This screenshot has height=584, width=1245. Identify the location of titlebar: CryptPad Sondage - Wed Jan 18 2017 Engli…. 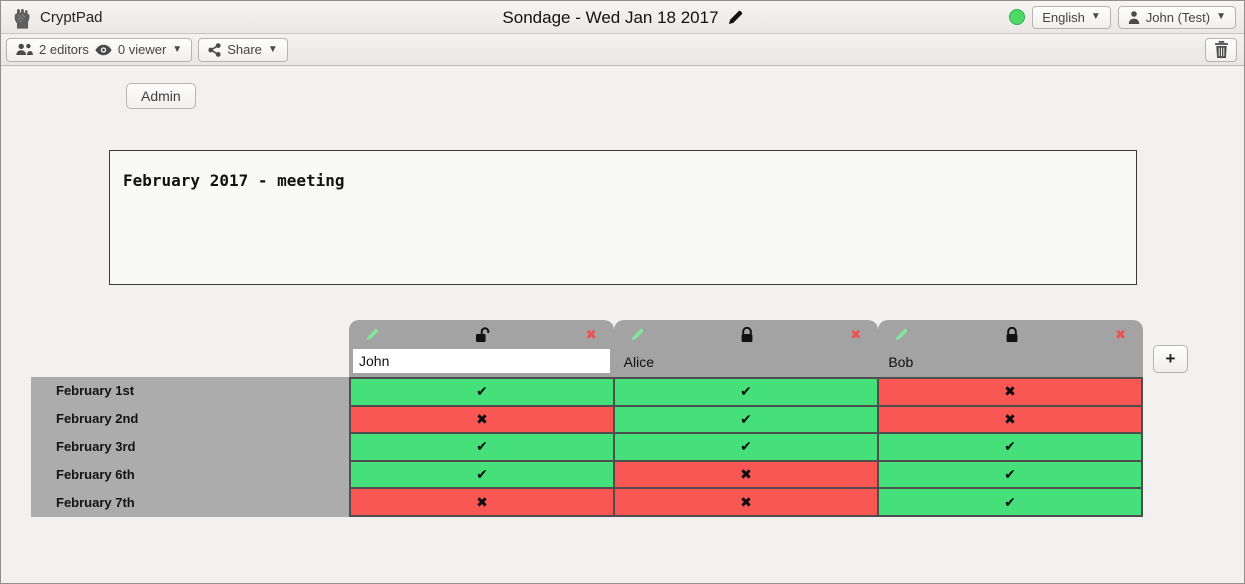
(622, 17).